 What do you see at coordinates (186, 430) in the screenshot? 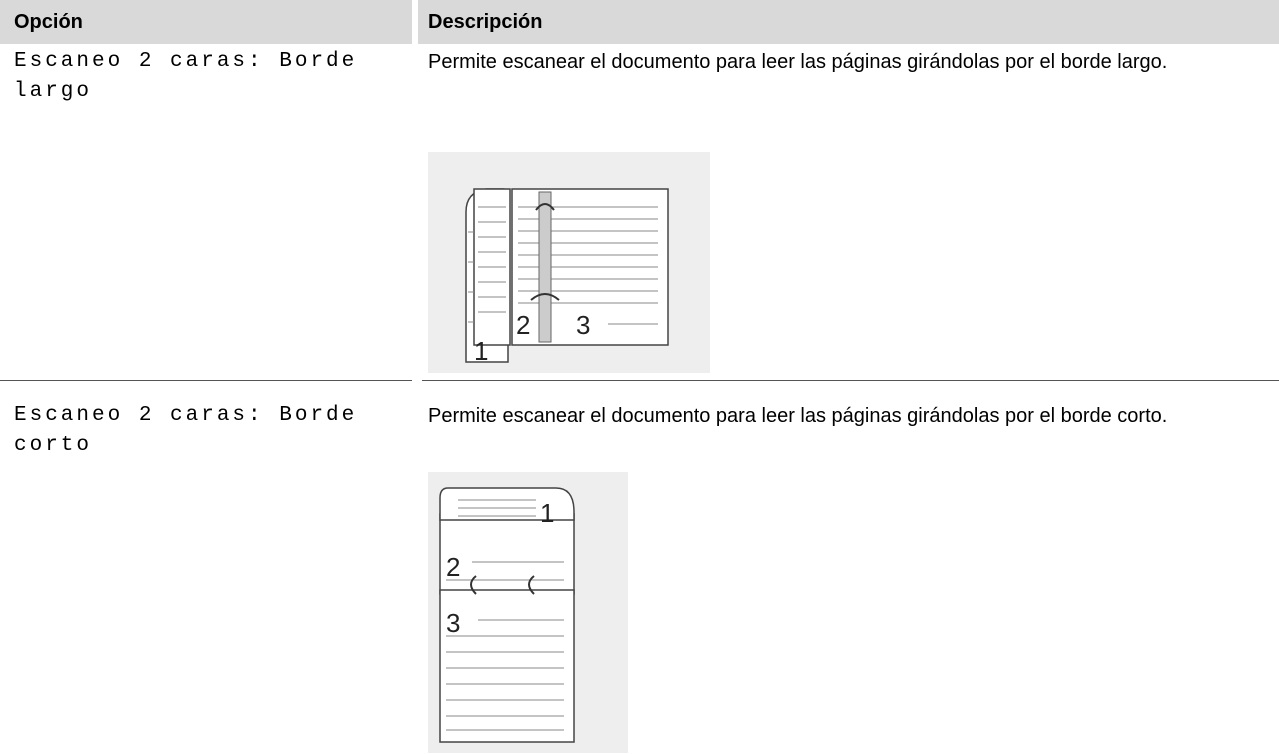
I see `option-text: Escaneo 2 caras: Borde corto` at bounding box center [186, 430].